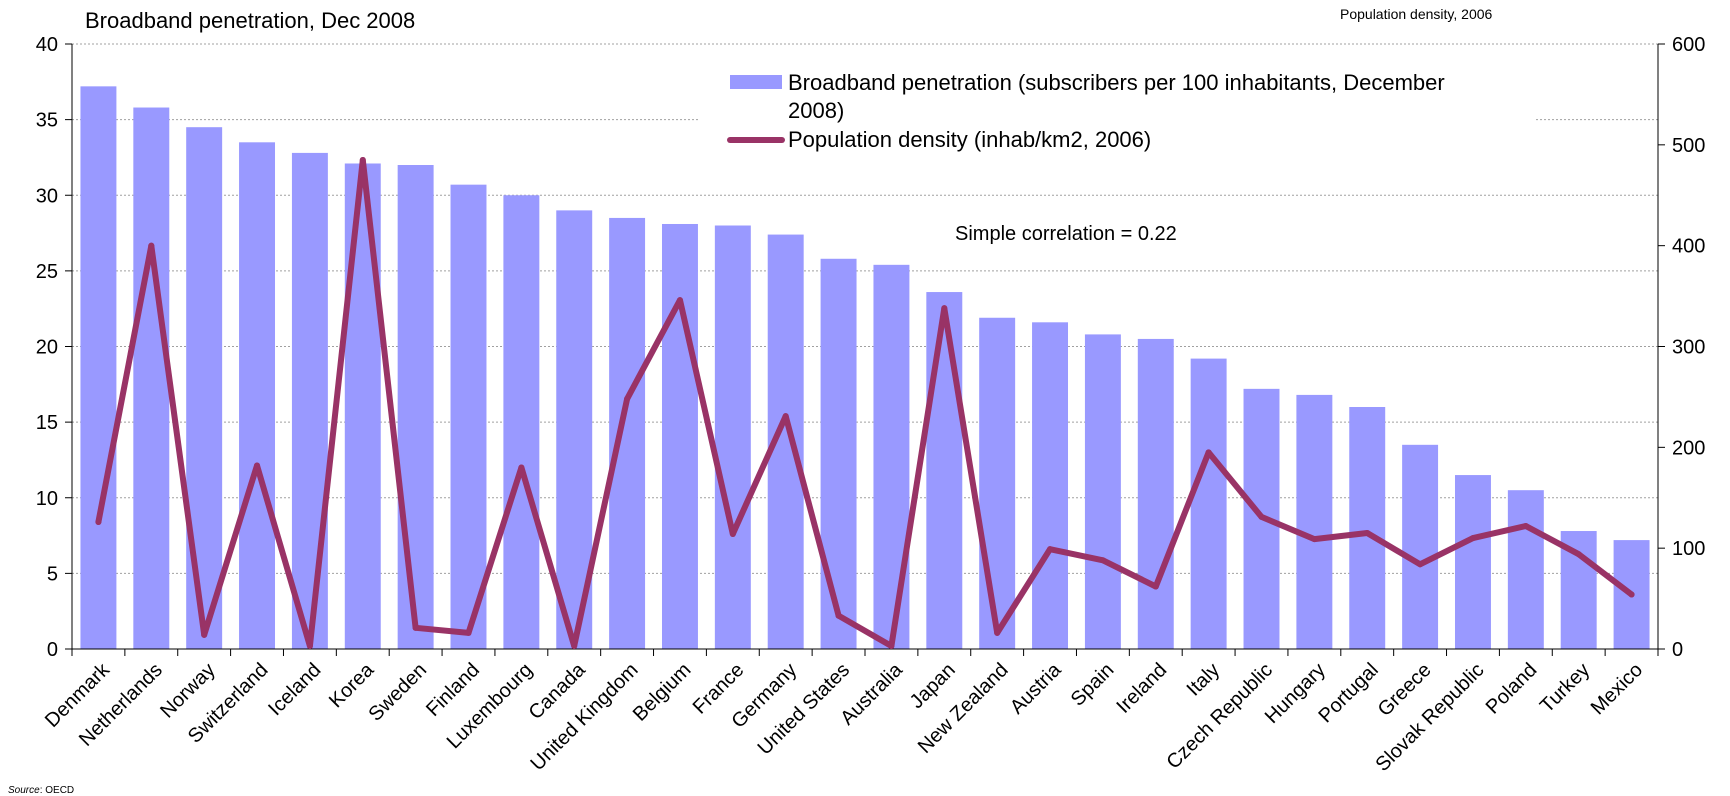  What do you see at coordinates (662, 692) in the screenshot?
I see `category-label: Belgium` at bounding box center [662, 692].